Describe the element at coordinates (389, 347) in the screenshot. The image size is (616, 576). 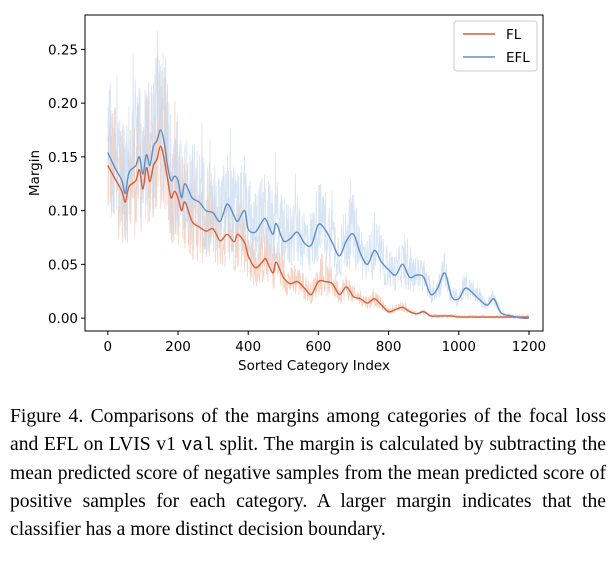
I see `x-tick-label: 800` at that location.